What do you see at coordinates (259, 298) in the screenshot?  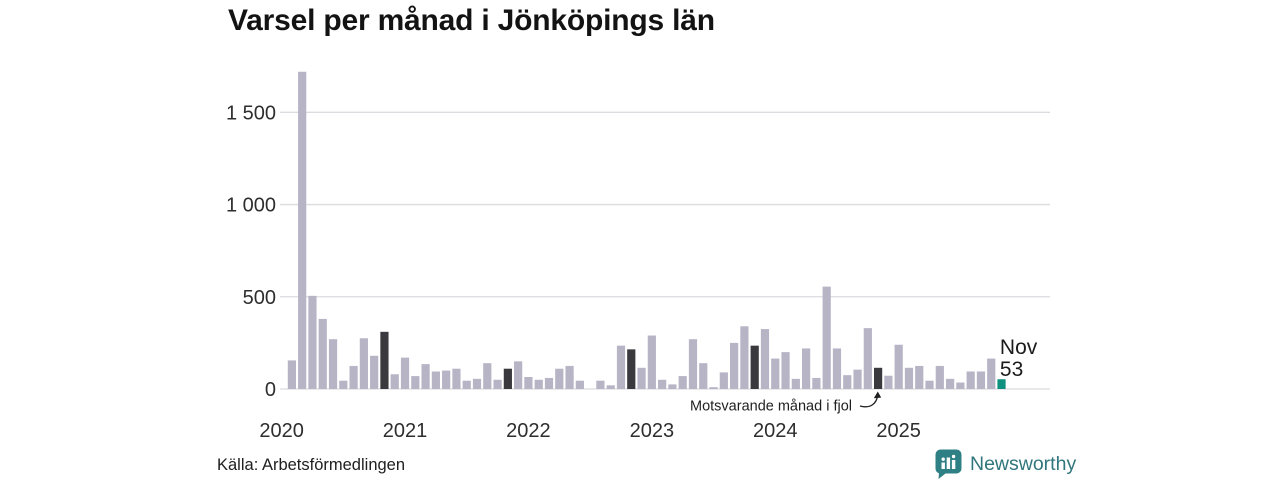 I see `y-axis-tick-label: 500` at bounding box center [259, 298].